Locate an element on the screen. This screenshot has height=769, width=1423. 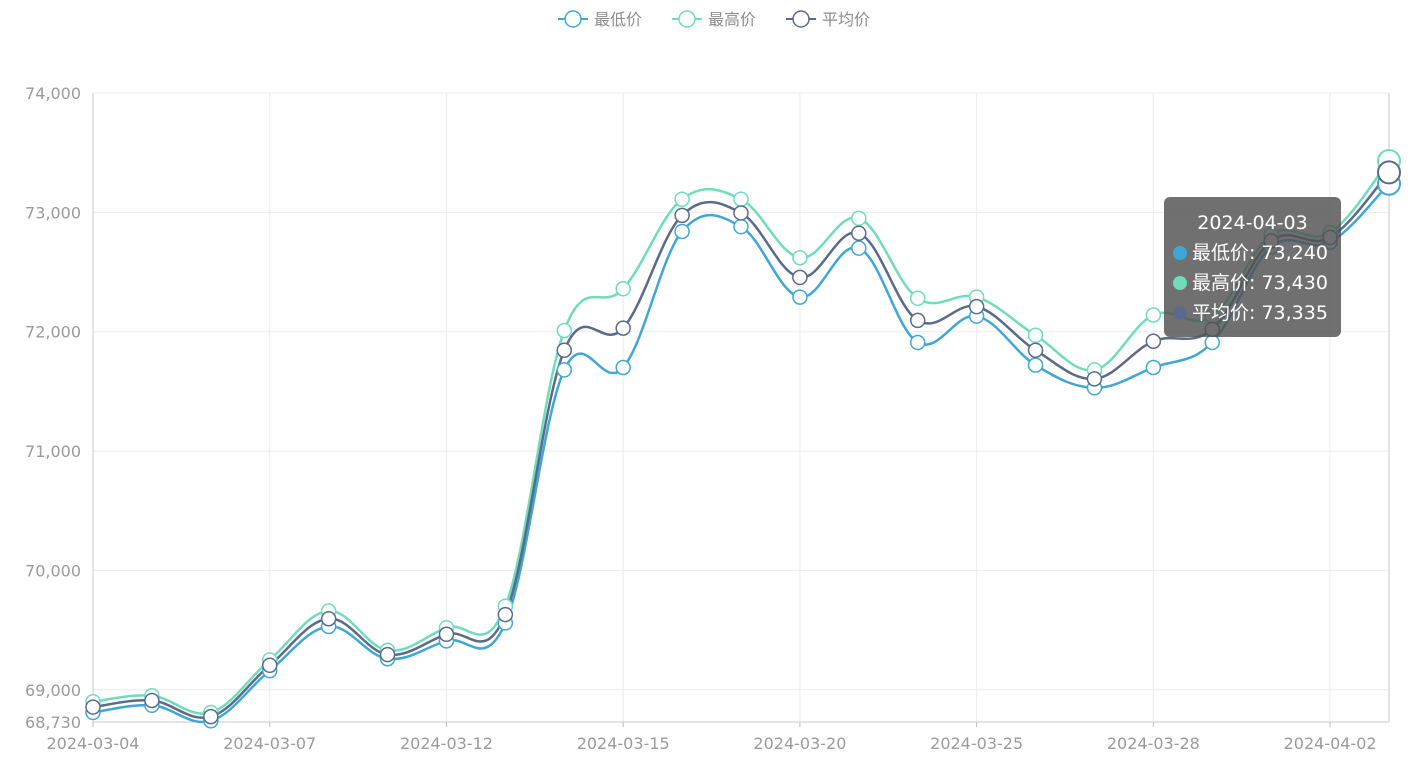
x-tick-label: 2024-03-20 is located at coordinates (799, 743).